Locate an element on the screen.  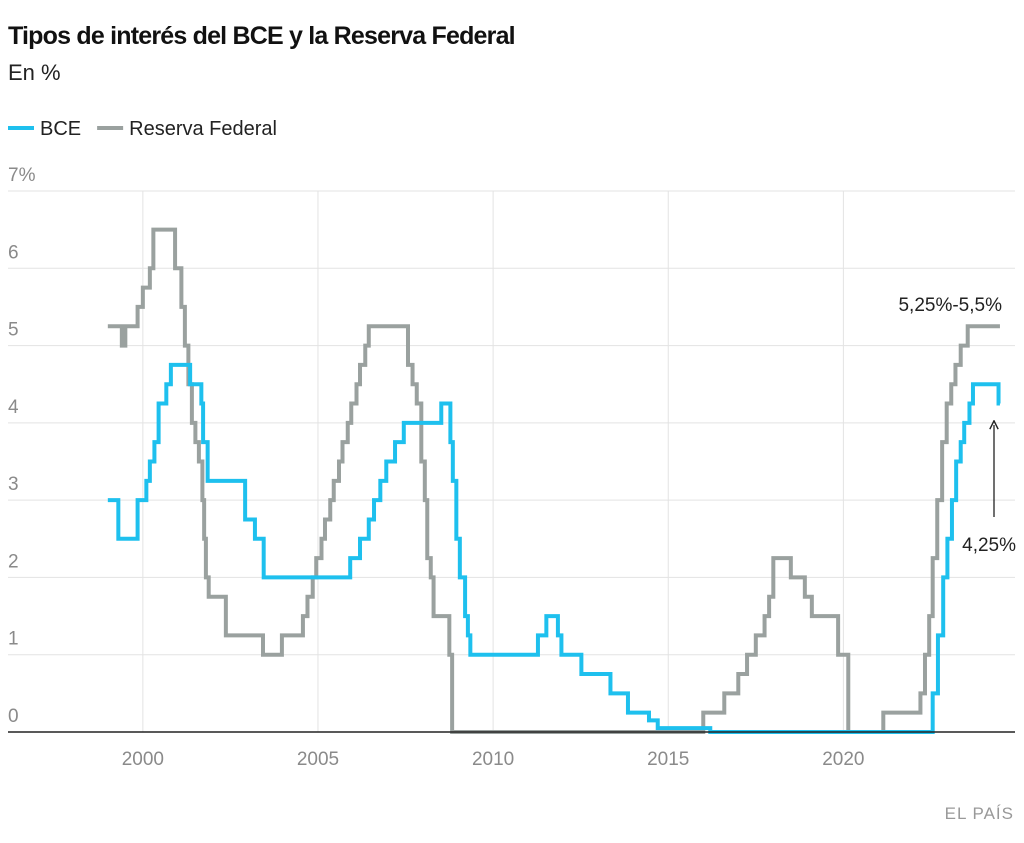
annotation: 4,25% is located at coordinates (989, 545).